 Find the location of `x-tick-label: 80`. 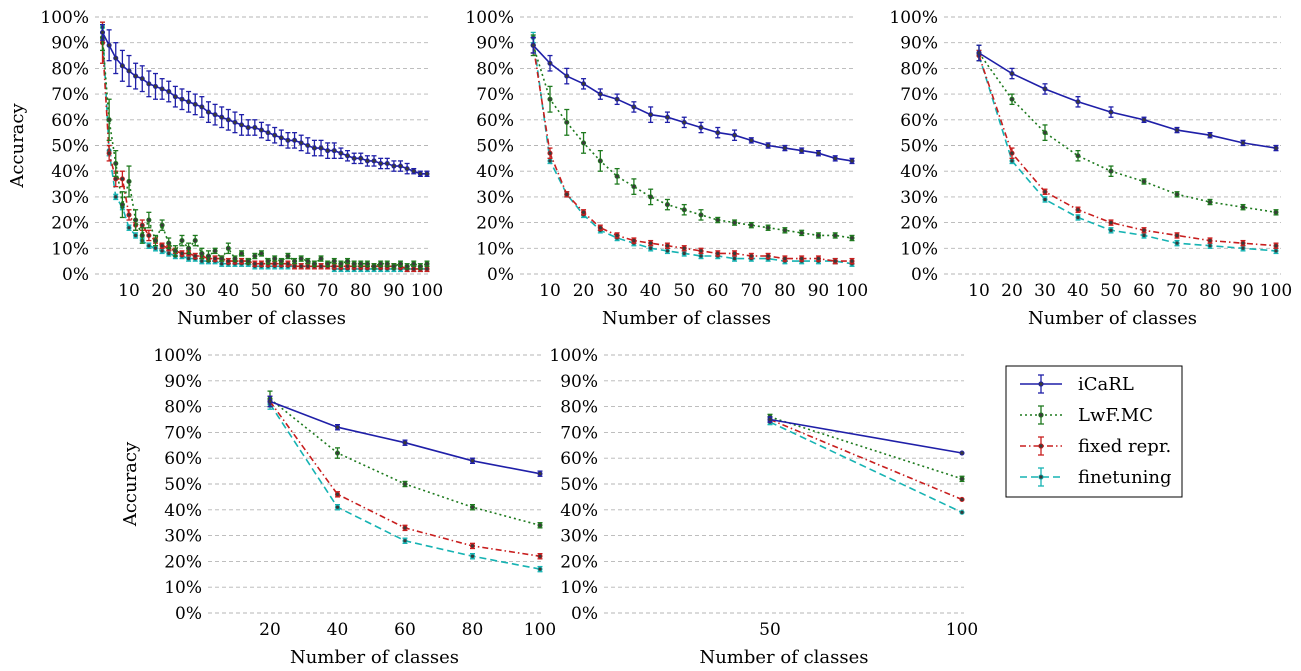

x-tick-label: 80 is located at coordinates (785, 291).